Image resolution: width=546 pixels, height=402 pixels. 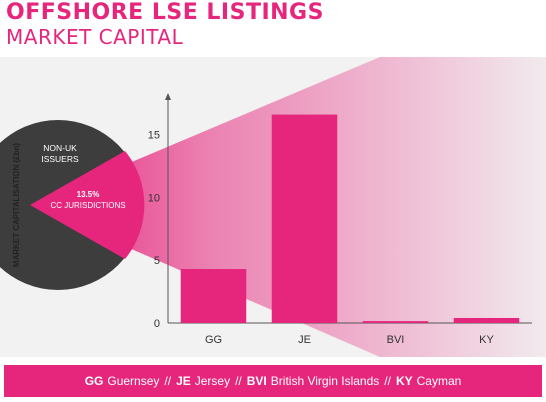 I want to click on legend-code: GG, so click(x=94, y=381).